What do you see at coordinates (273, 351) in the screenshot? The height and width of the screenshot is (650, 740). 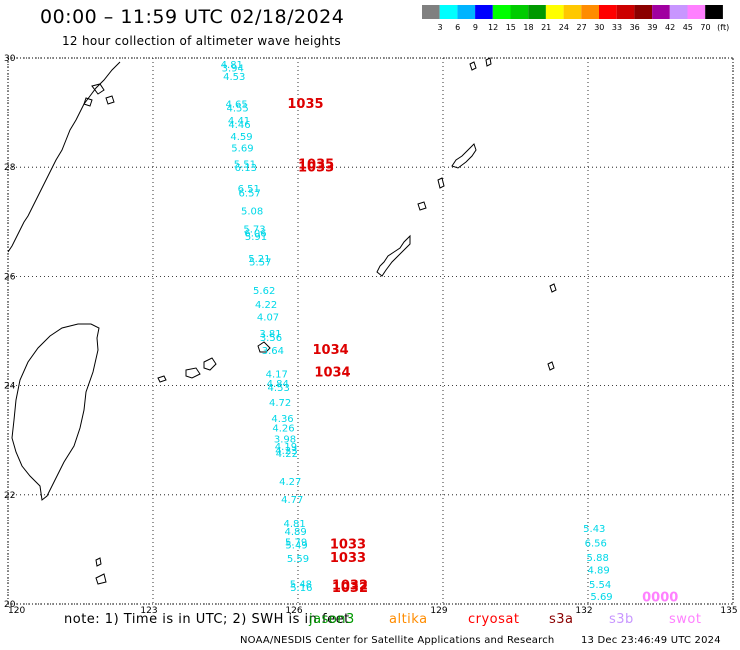 I see `wave-height-value: 3.64` at bounding box center [273, 351].